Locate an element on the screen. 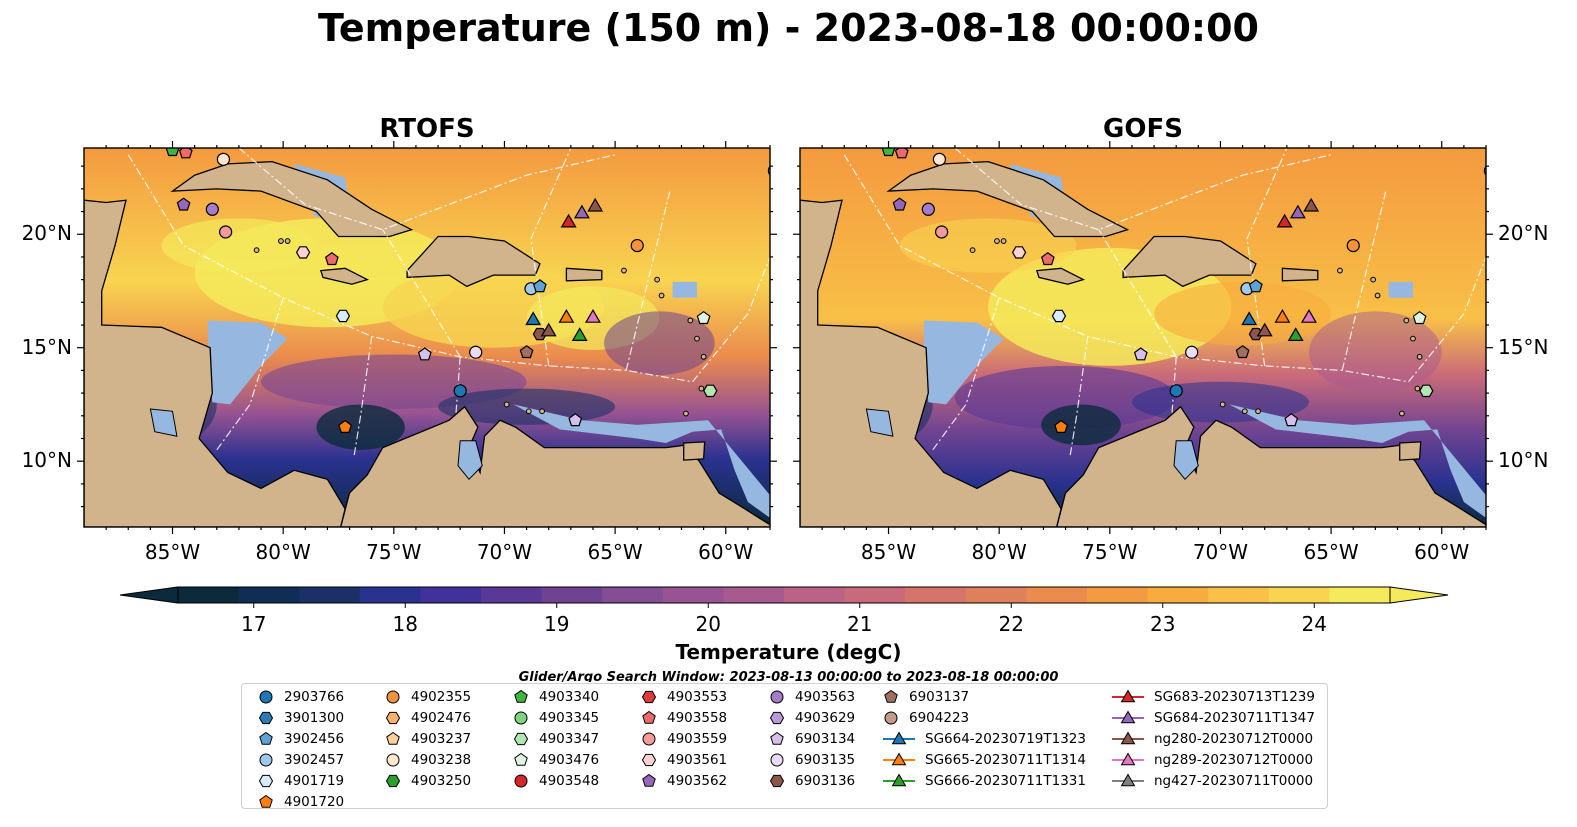 The height and width of the screenshot is (827, 1577). lake is located at coordinates (1186, 460).